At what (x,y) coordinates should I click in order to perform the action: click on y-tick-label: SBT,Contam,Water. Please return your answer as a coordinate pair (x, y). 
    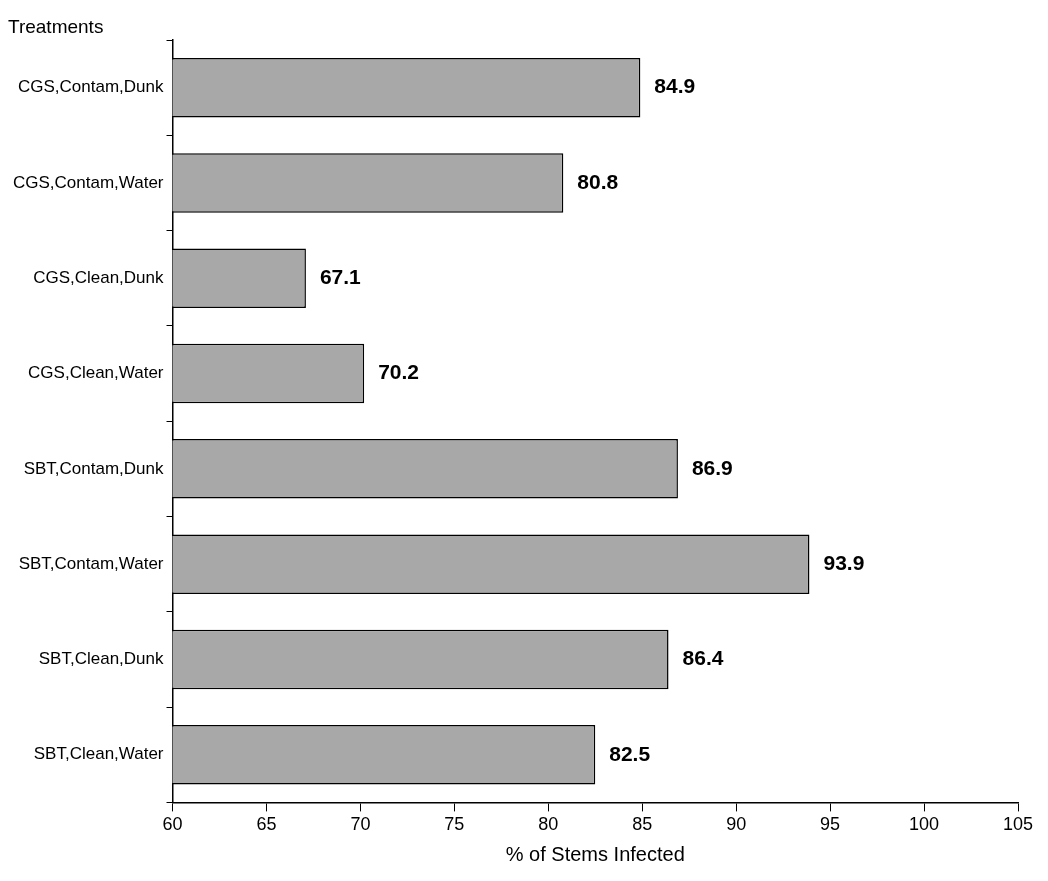
    Looking at the image, I should click on (91, 563).